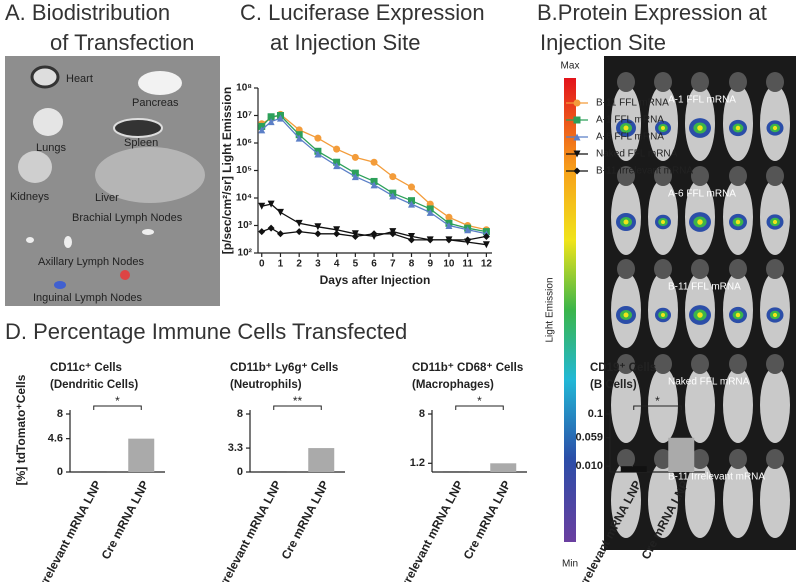 This screenshot has height=582, width=800. What do you see at coordinates (570, 310) in the screenshot?
I see `colorbar` at bounding box center [570, 310].